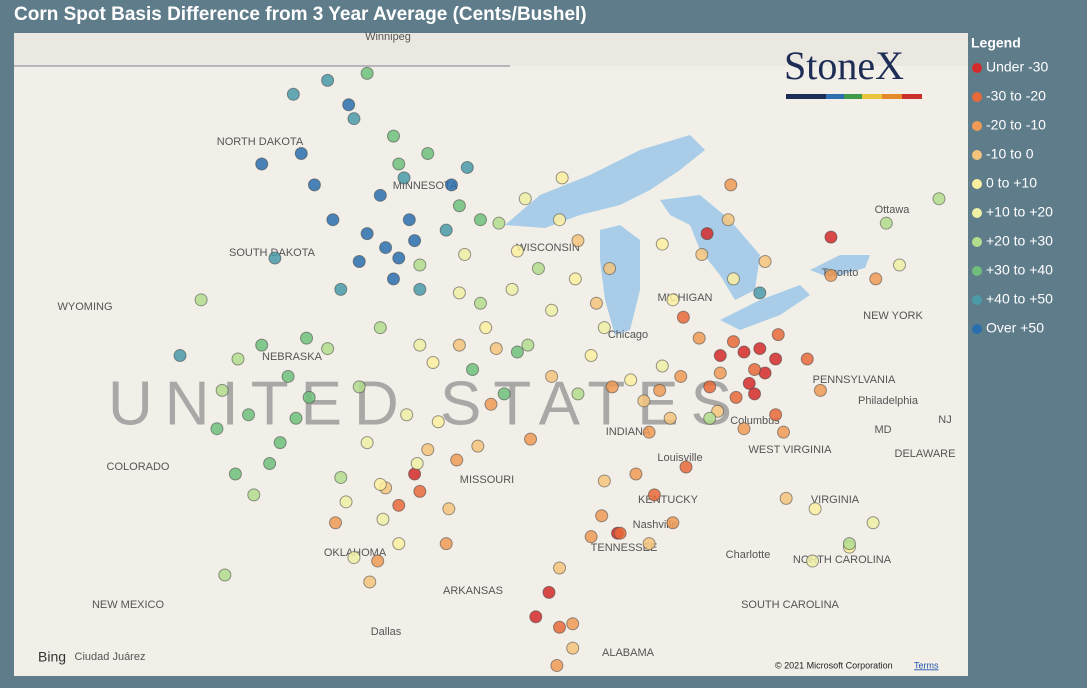  What do you see at coordinates (605, 181) in the screenshot?
I see `lake` at bounding box center [605, 181].